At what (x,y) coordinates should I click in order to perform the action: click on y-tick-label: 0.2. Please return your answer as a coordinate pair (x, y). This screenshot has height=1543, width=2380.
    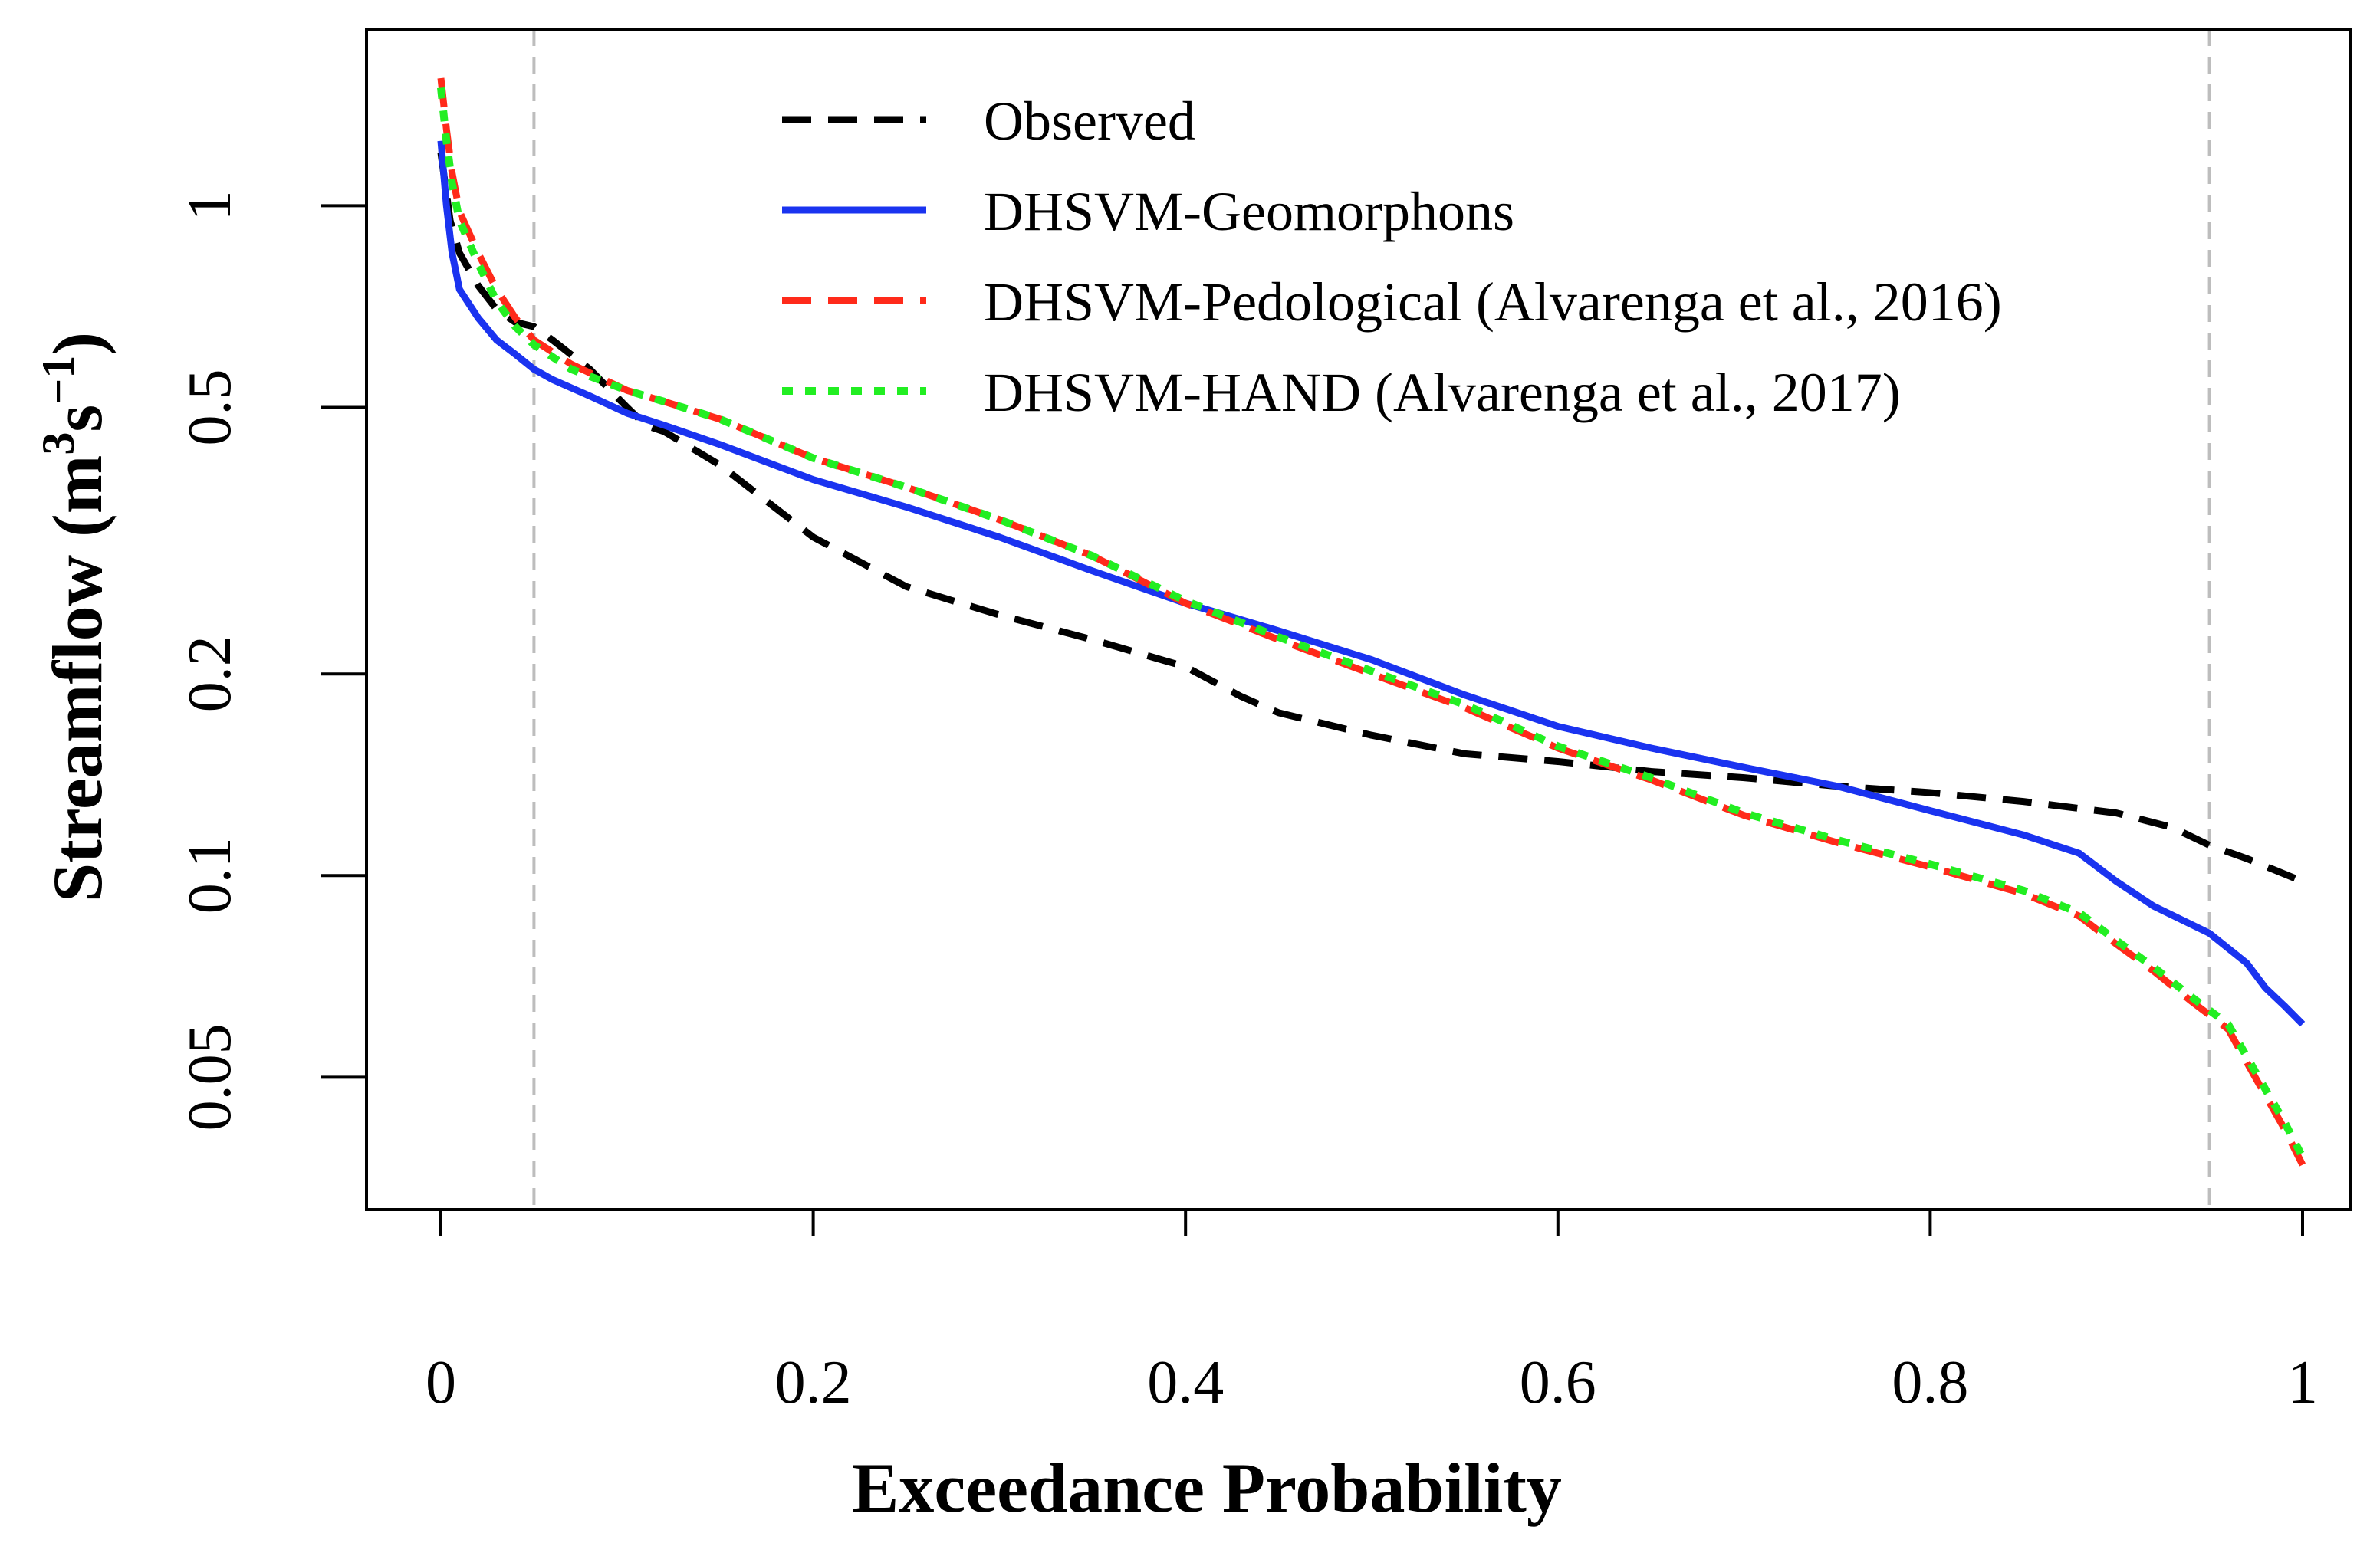
    Looking at the image, I should click on (210, 674).